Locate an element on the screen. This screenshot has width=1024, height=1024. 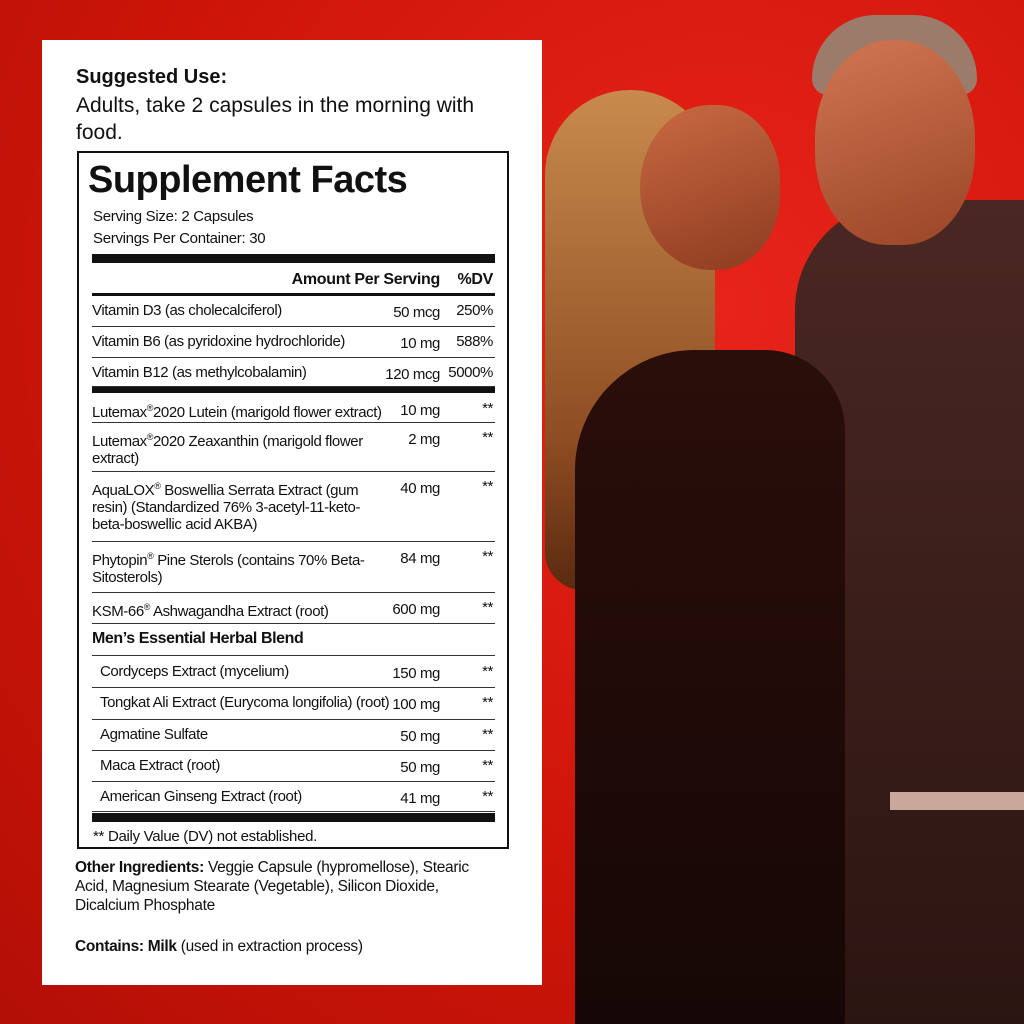
nutrient-name: Vitamin B12 (as methylcobalamin) is located at coordinates (199, 372).